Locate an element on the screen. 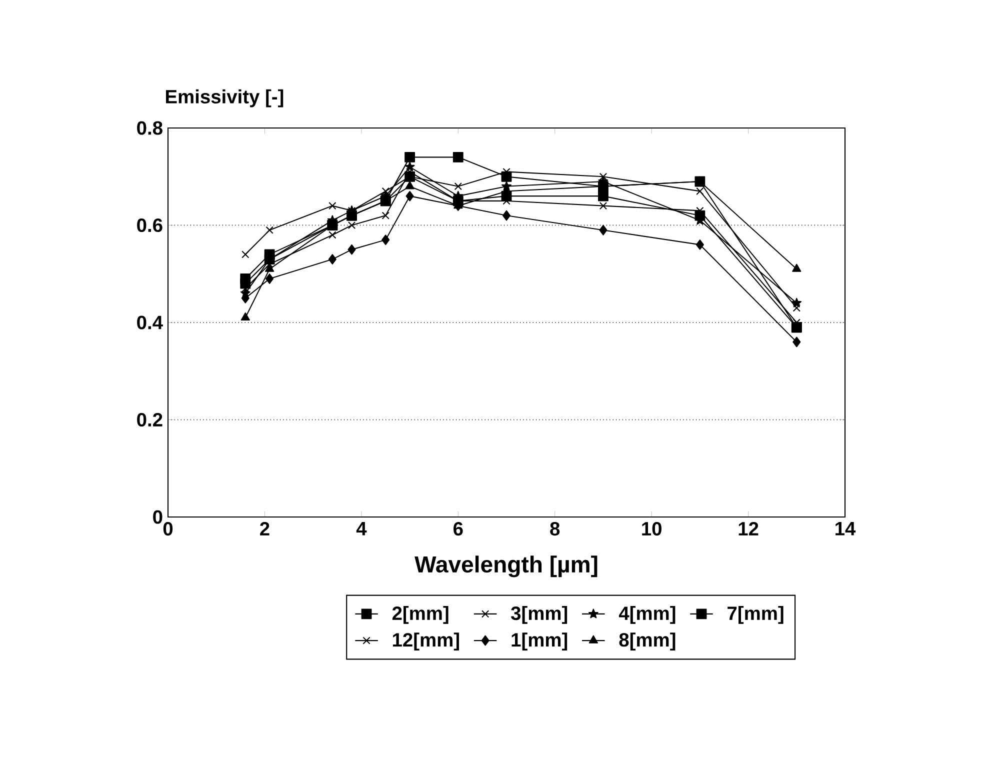 Image resolution: width=981 pixels, height=769 pixels. y-axis-title: Emissivity [-] is located at coordinates (225, 98).